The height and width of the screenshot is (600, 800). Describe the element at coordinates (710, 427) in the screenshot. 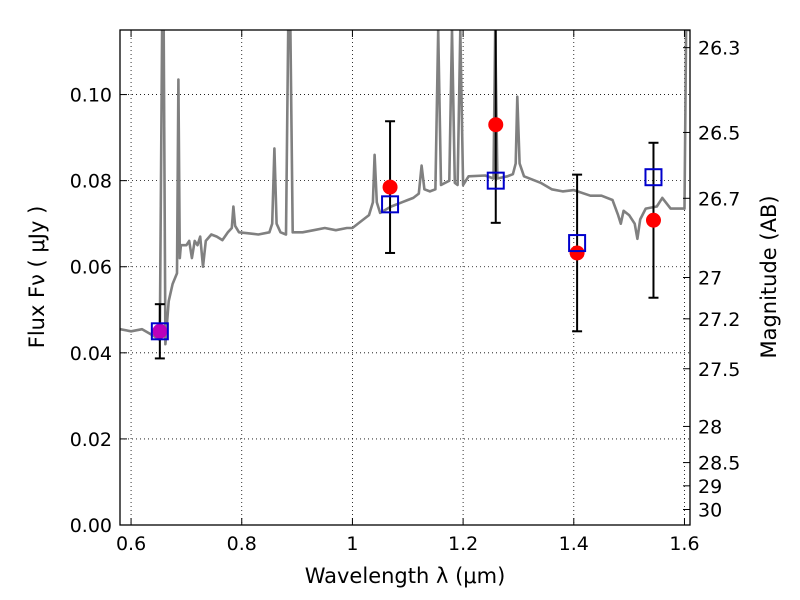

I see `y2-tick-label: 28` at that location.